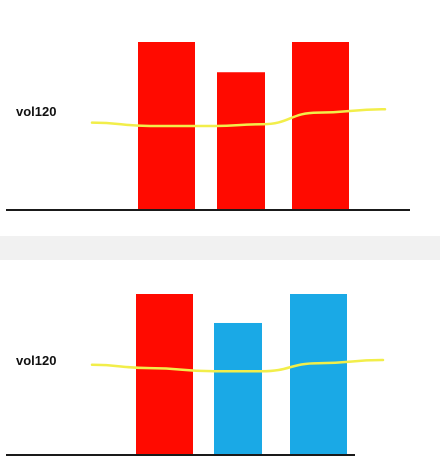 Image resolution: width=440 pixels, height=468 pixels. What do you see at coordinates (238, 117) in the screenshot?
I see `vol120-line-top` at bounding box center [238, 117].